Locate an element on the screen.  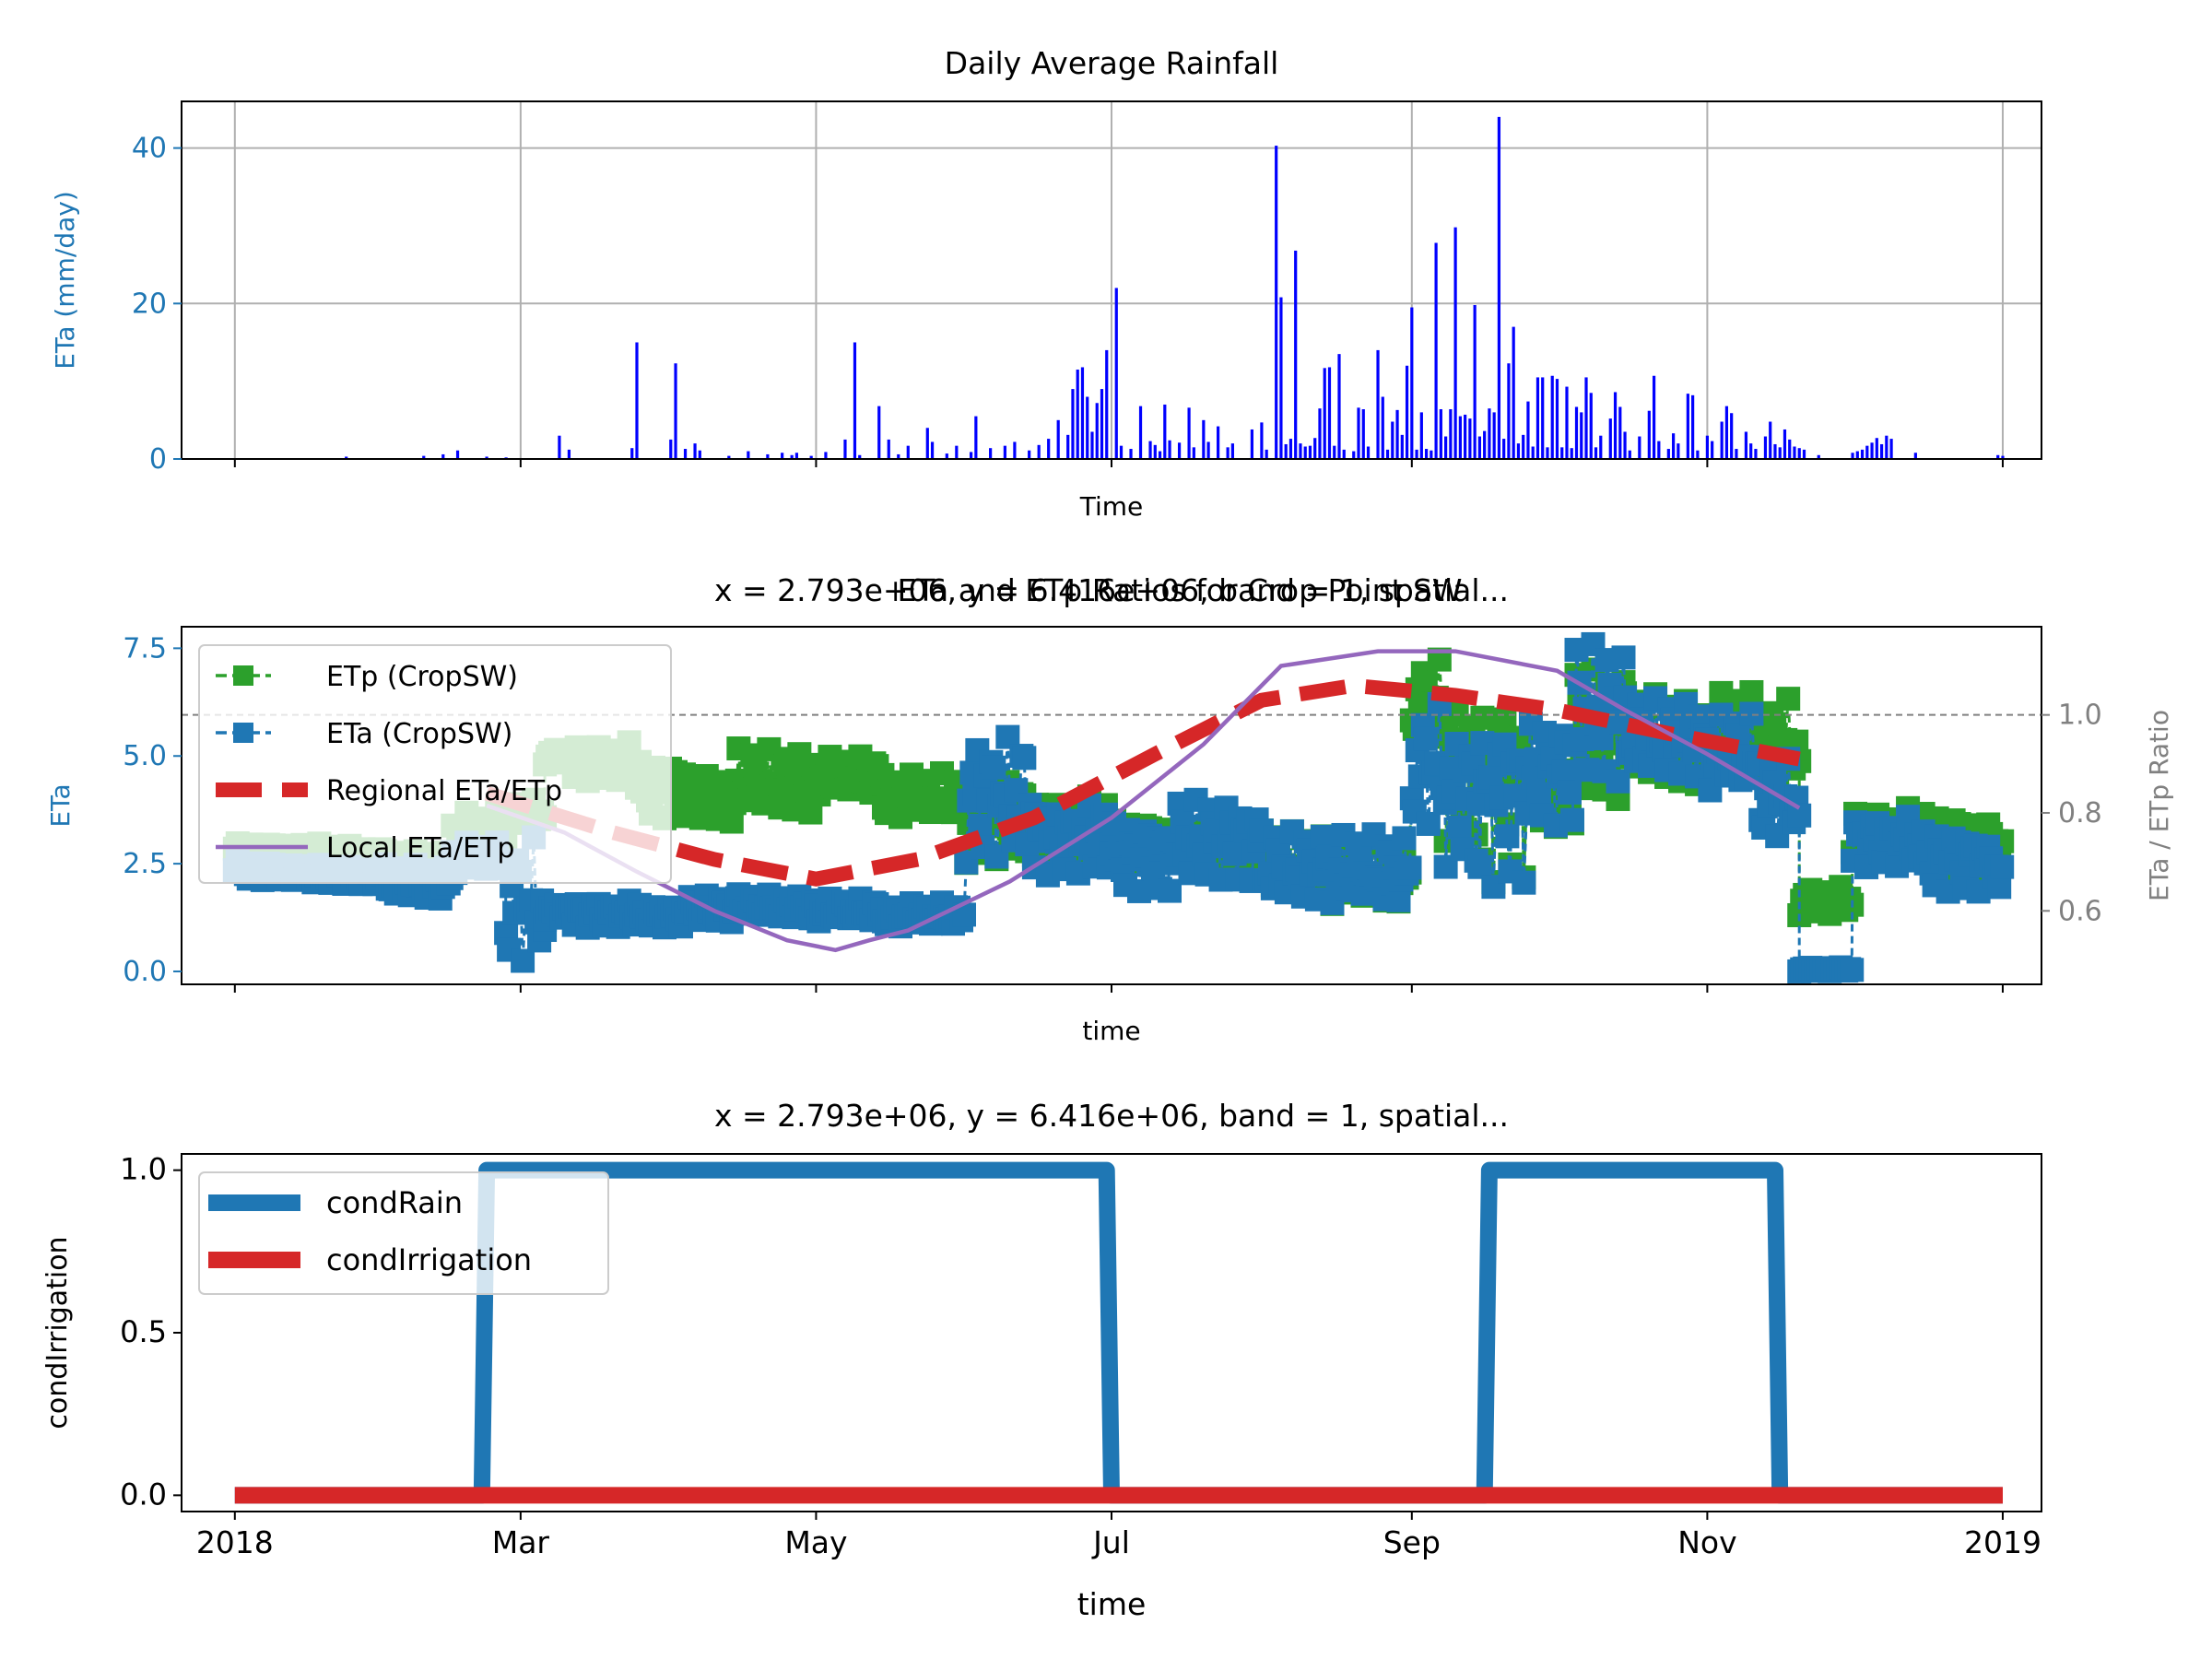
eta-x-ticks is located at coordinates (1118, 988).